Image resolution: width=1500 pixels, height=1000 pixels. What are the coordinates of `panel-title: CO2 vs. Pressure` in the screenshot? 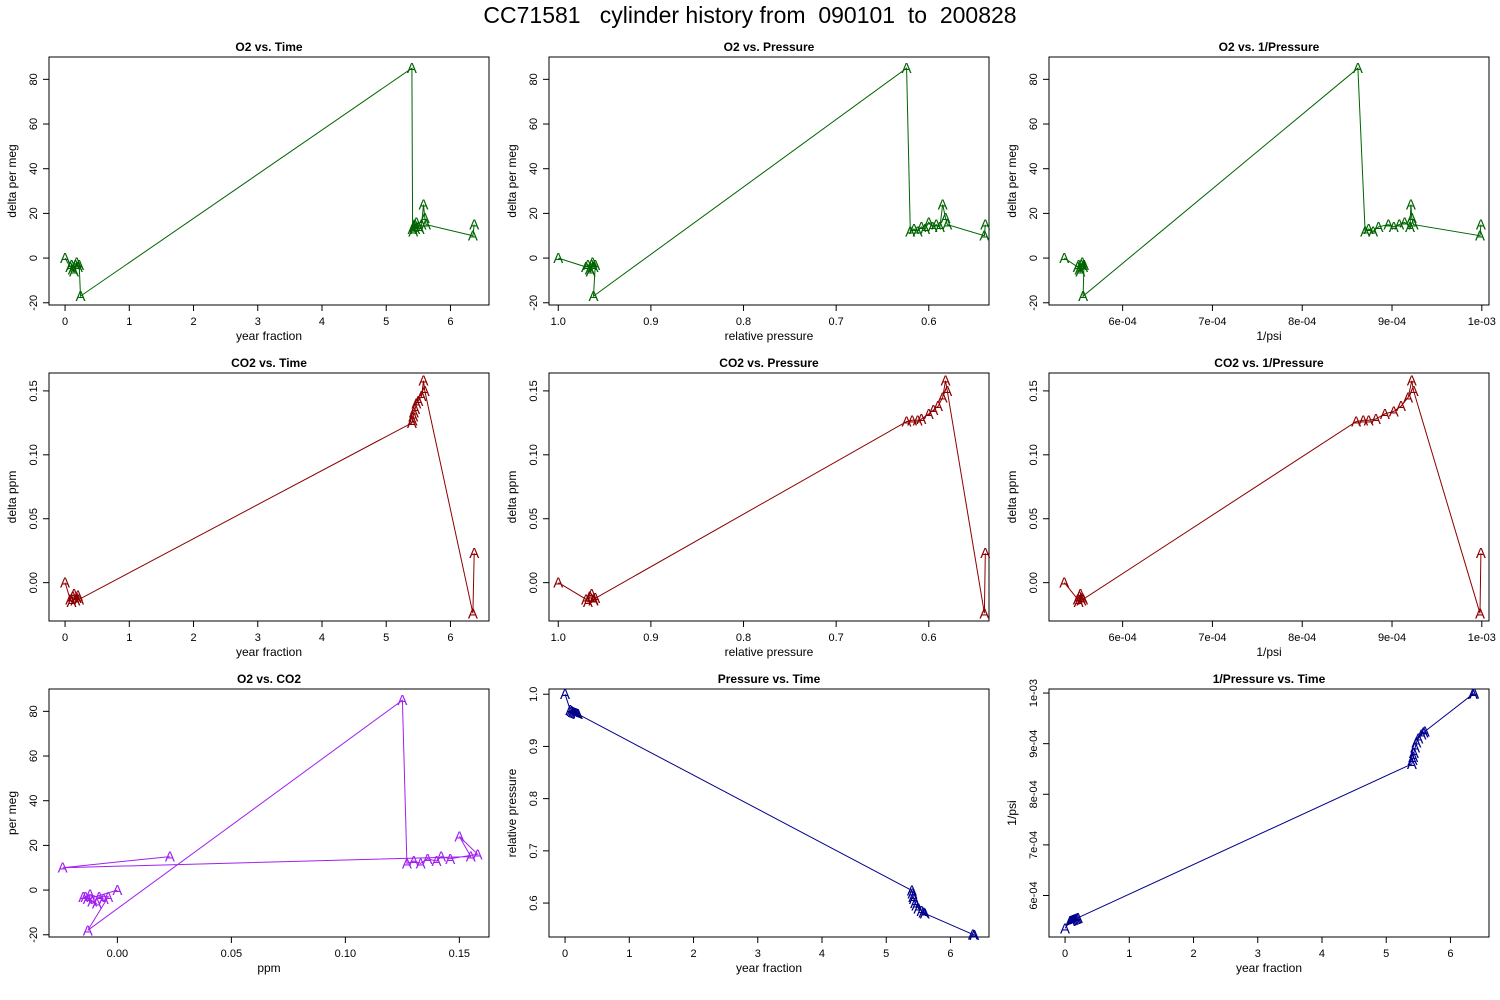 It's located at (769, 363).